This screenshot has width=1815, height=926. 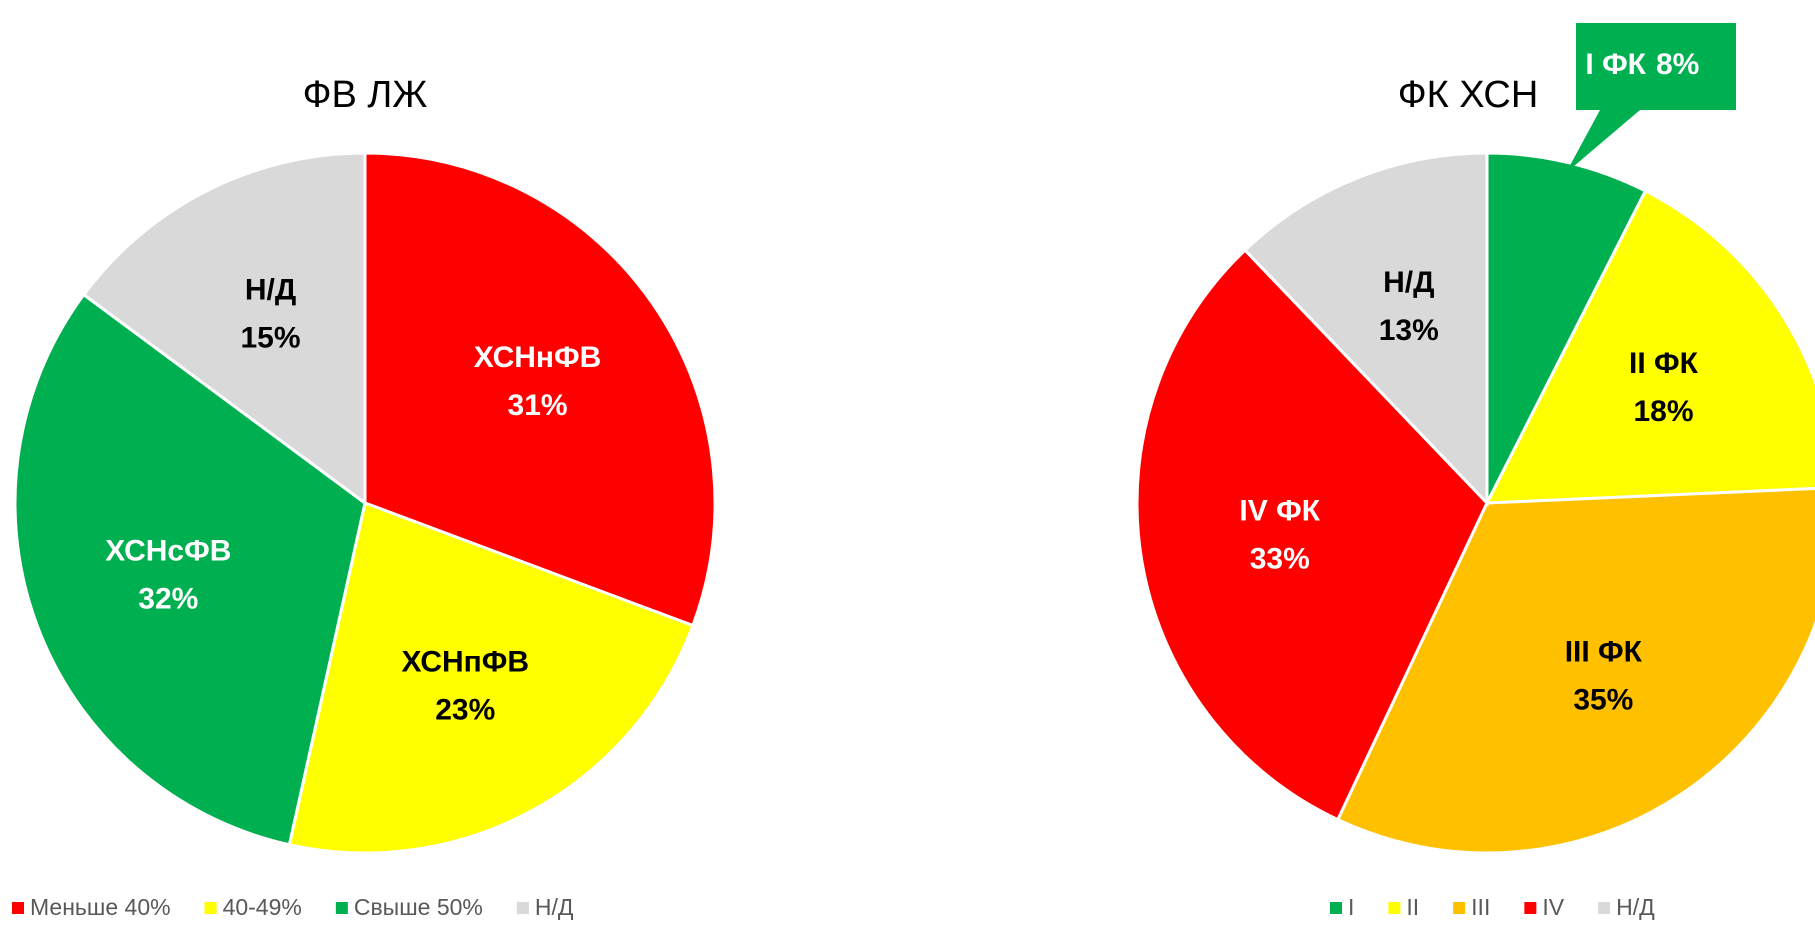 I want to click on data-label: 35%, so click(x=1603, y=700).